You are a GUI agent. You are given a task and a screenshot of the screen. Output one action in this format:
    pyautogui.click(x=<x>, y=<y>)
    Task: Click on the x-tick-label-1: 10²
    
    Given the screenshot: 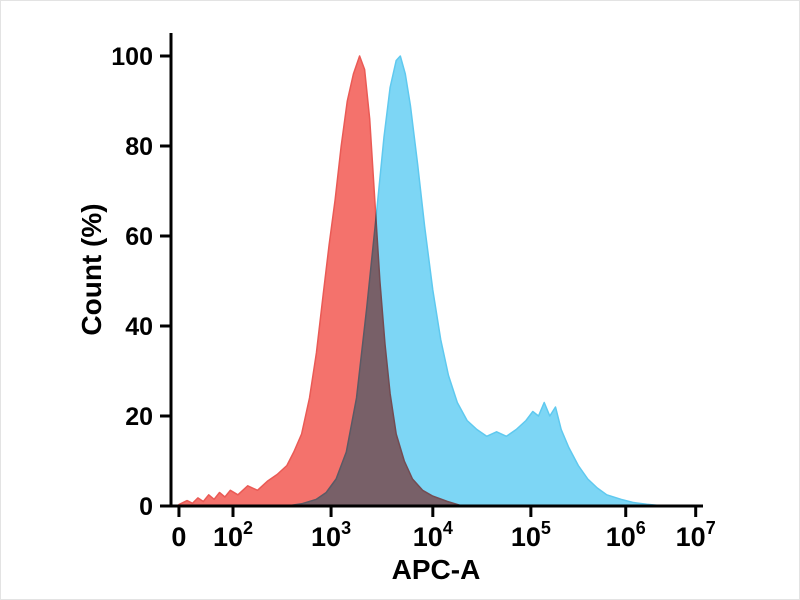 What is the action you would take?
    pyautogui.click(x=233, y=535)
    